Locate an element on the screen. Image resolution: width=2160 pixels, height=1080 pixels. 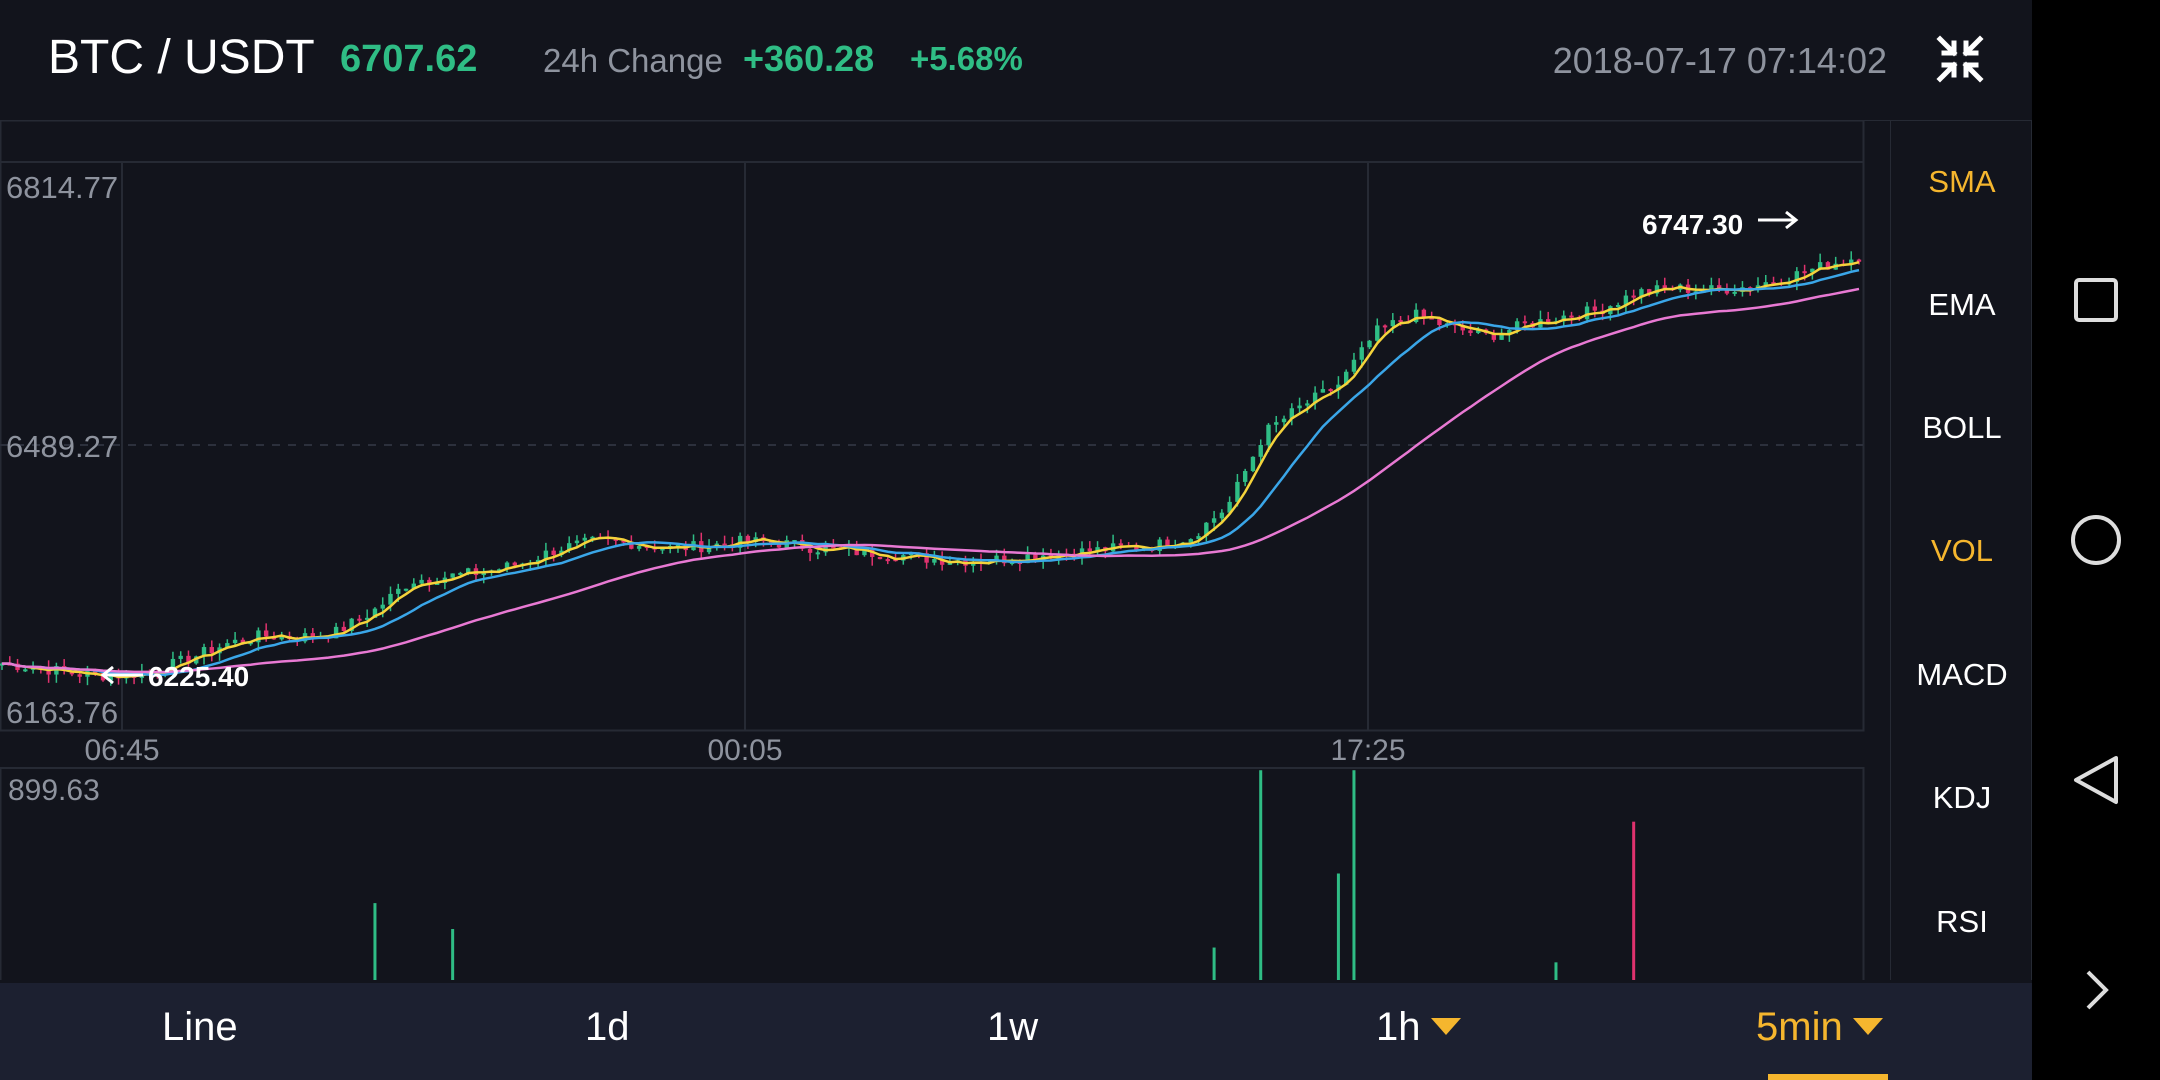
high-price-annotation: 6747.30 is located at coordinates (1692, 224).